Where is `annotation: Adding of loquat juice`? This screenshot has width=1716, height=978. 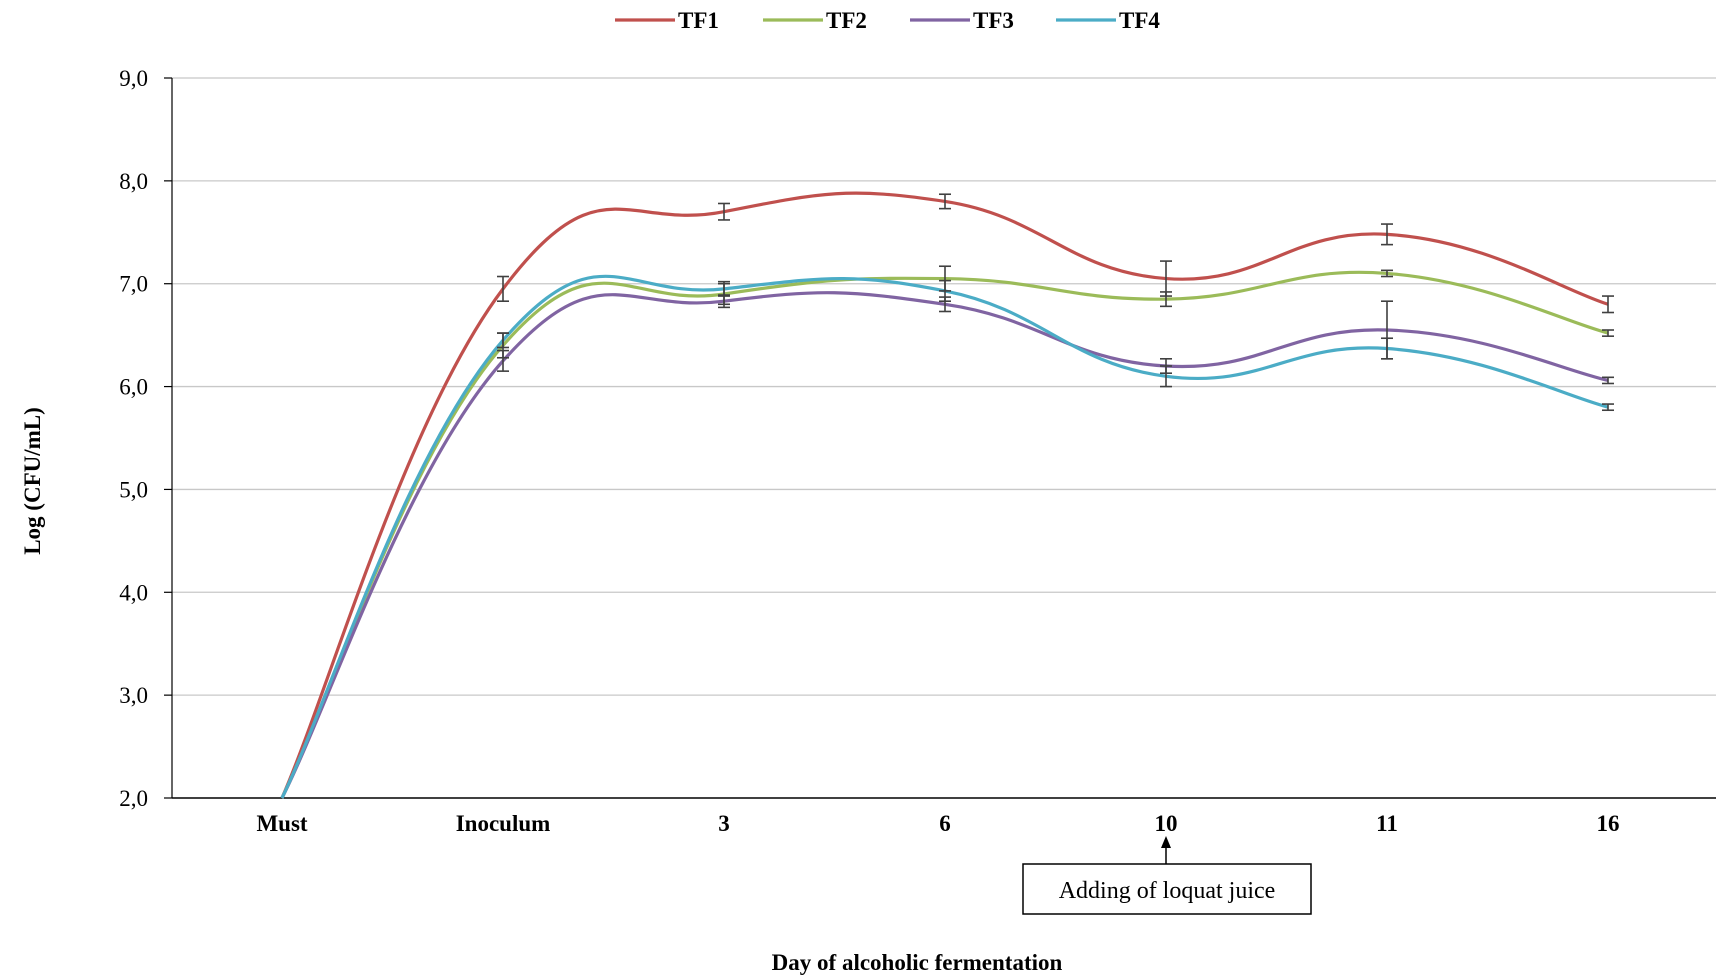 annotation: Adding of loquat juice is located at coordinates (1167, 875).